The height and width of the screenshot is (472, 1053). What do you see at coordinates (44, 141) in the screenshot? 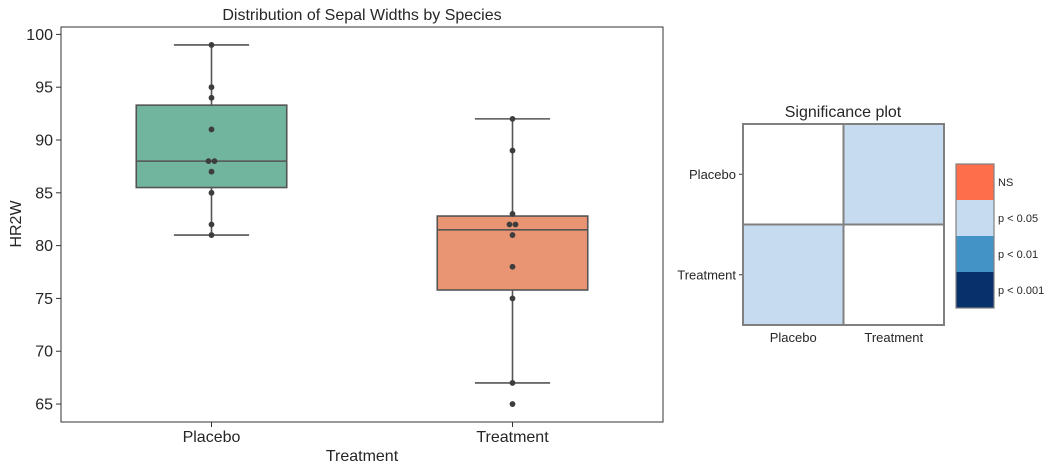
I see `y-tick-label: 90` at bounding box center [44, 141].